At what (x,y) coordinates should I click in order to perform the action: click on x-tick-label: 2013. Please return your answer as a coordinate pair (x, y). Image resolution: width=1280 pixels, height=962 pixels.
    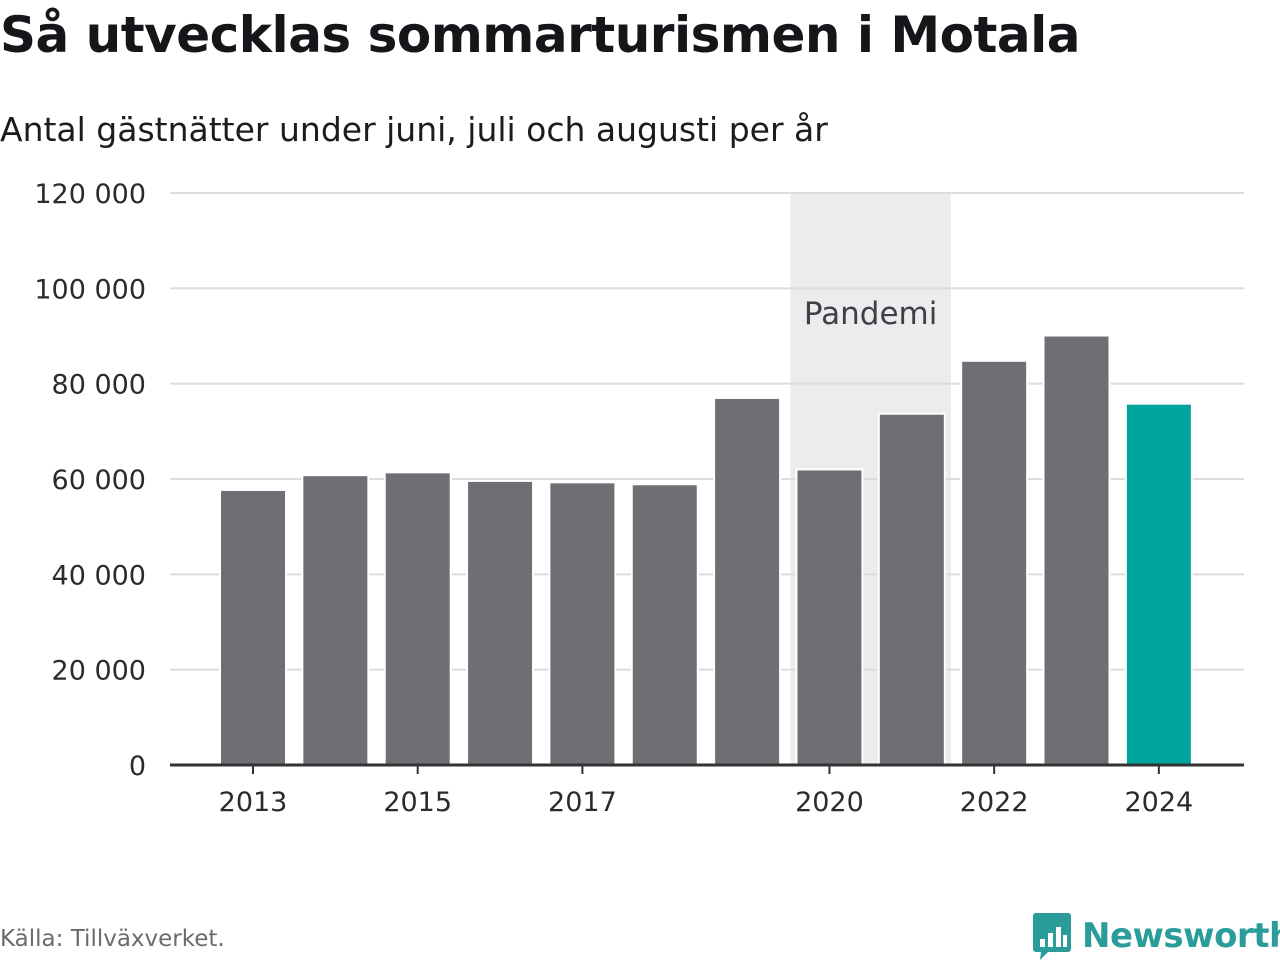
    Looking at the image, I should click on (253, 802).